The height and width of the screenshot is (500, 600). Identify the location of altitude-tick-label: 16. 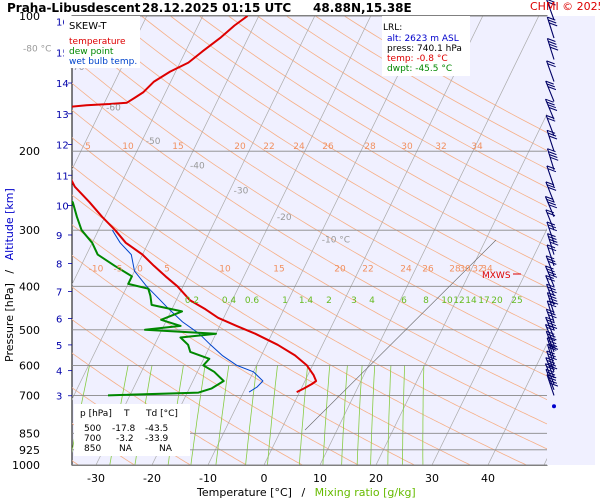
(62, 23).